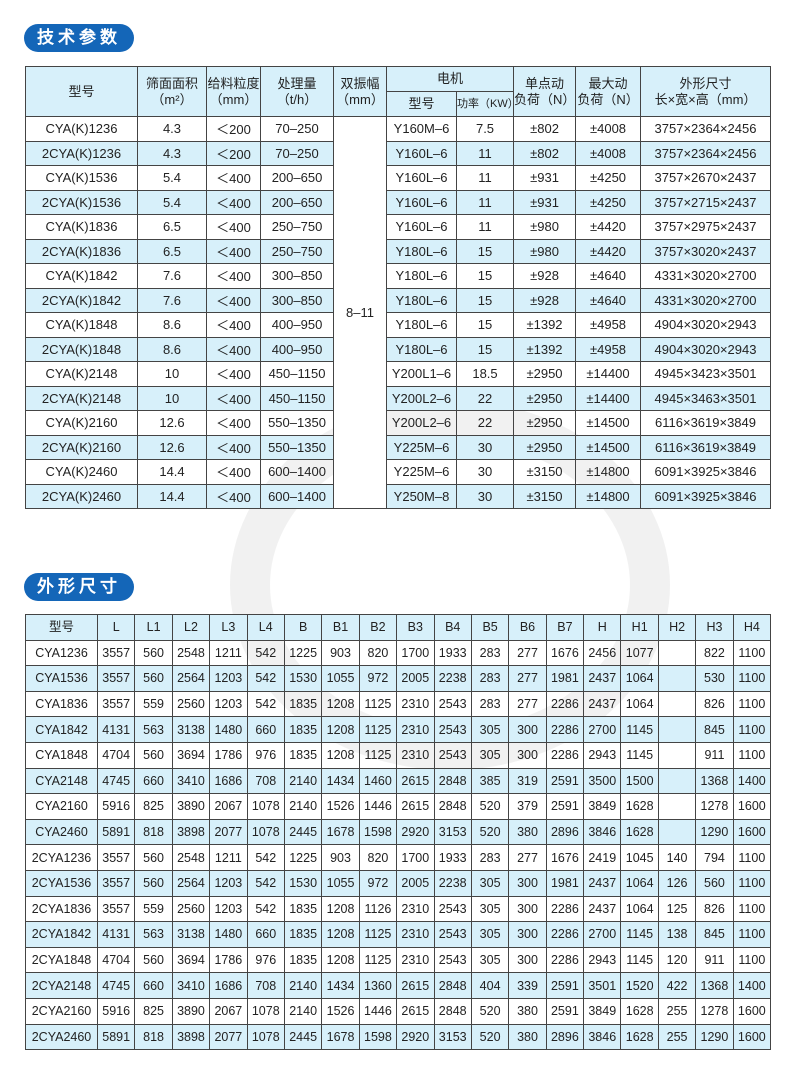 Image resolution: width=800 pixels, height=1073 pixels. Describe the element at coordinates (545, 178) in the screenshot. I see `table-cell: ±931` at that location.